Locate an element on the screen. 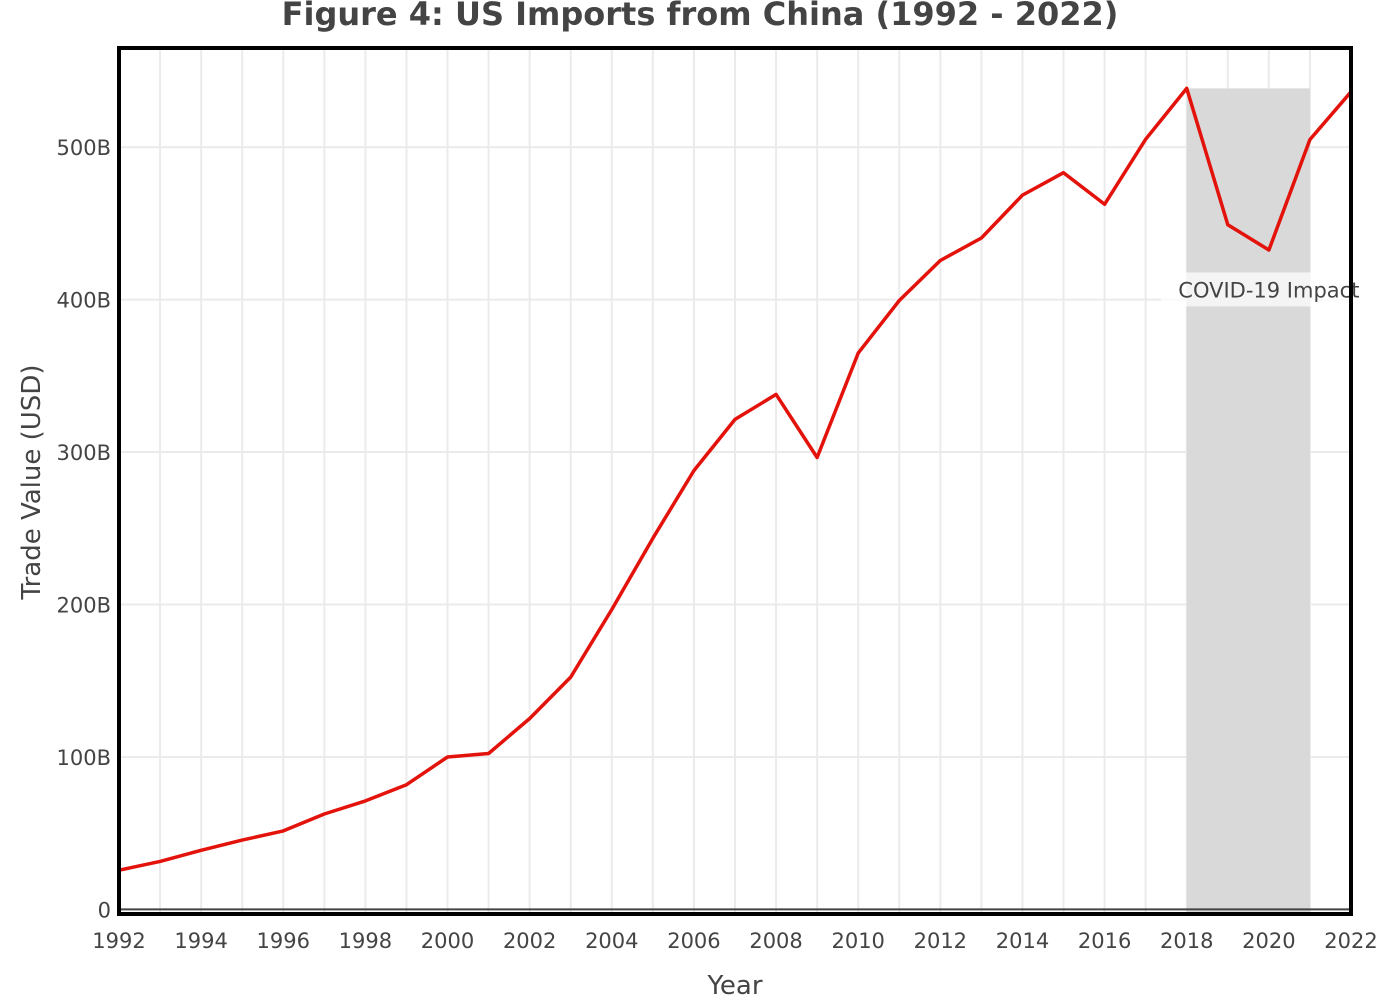 The height and width of the screenshot is (1000, 1400). x-tick-label: 2006 is located at coordinates (693, 941).